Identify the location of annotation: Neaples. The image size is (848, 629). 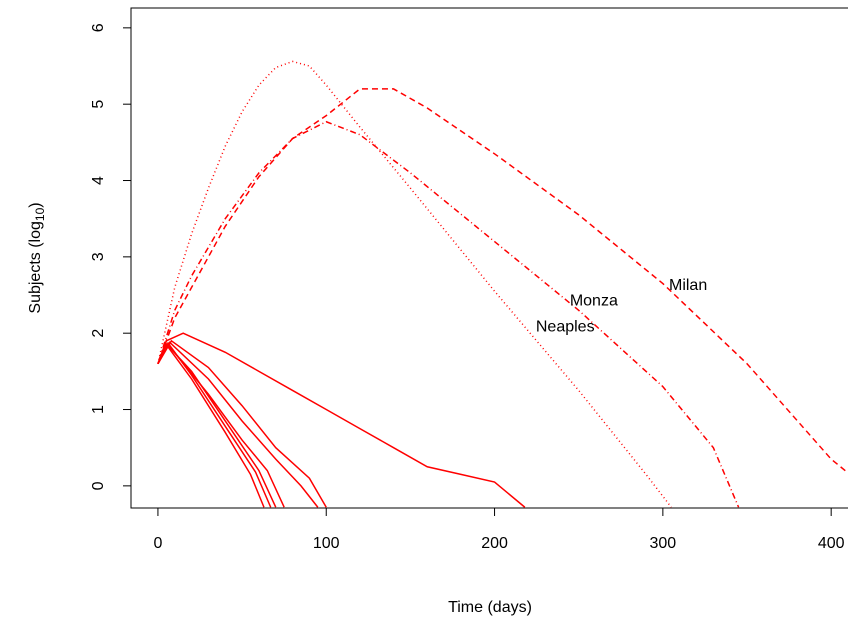
(565, 326).